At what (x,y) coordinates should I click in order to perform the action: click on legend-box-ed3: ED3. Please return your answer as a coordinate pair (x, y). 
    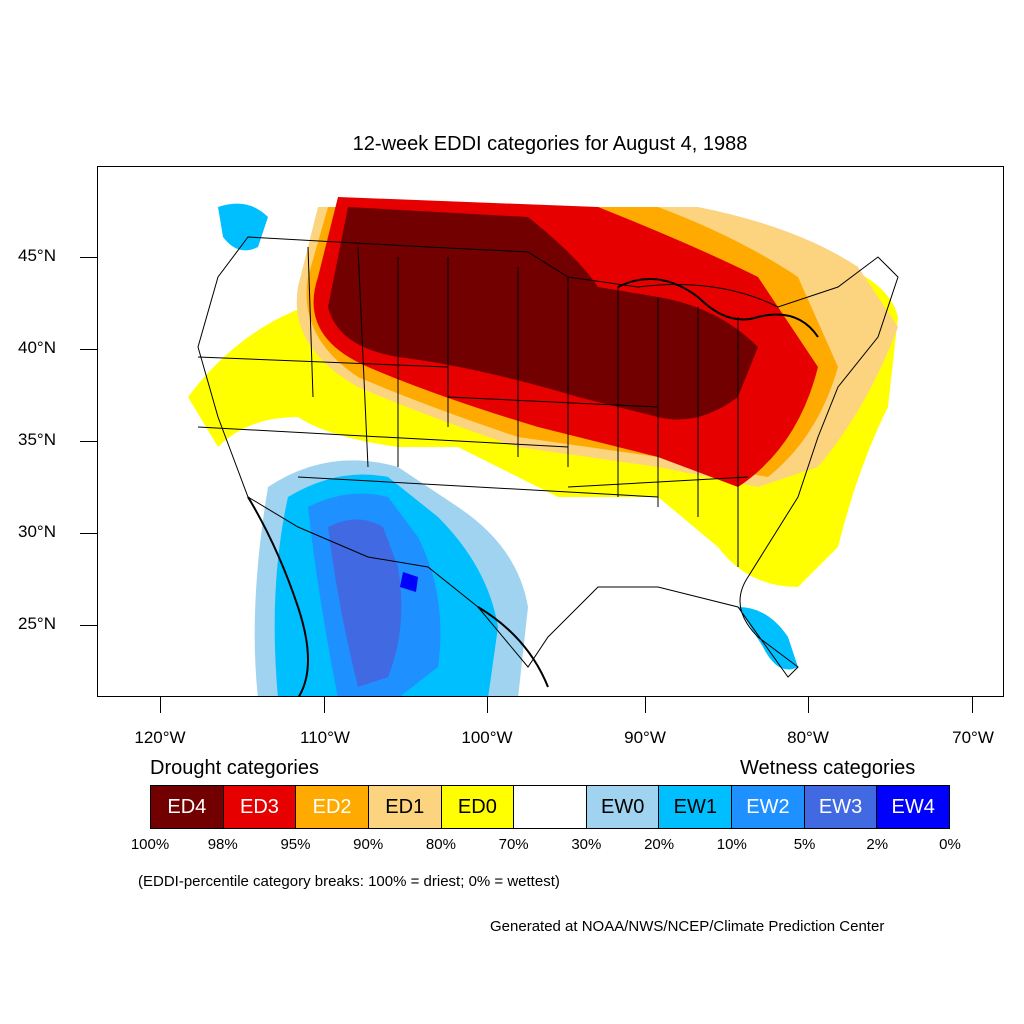
    Looking at the image, I should click on (260, 807).